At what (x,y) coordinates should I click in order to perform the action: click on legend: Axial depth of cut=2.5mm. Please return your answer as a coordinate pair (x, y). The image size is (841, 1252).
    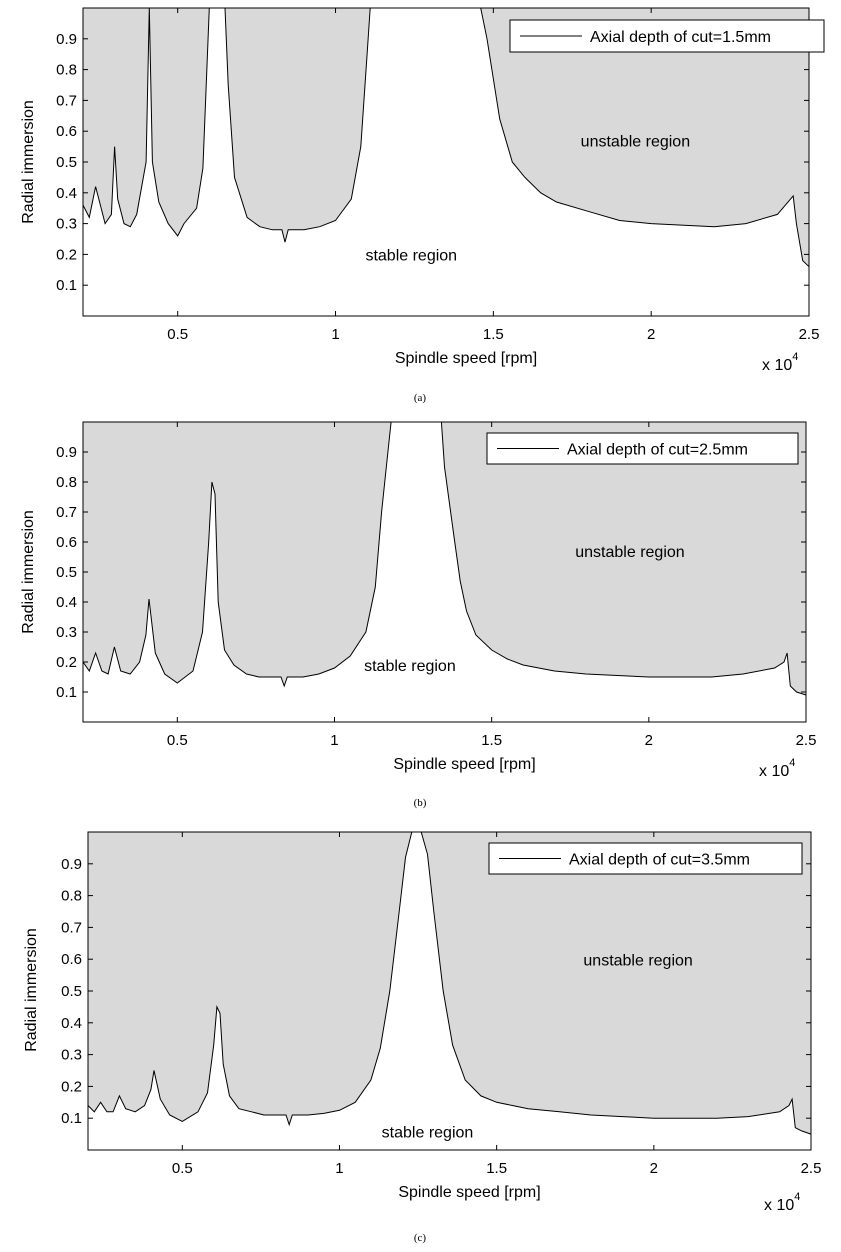
    Looking at the image, I should click on (642, 448).